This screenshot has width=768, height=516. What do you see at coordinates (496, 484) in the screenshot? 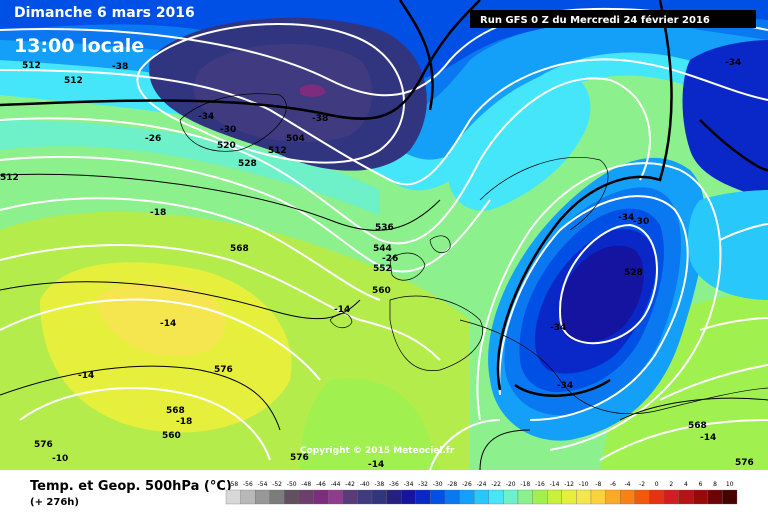
I see `scale-value: -22` at bounding box center [496, 484].